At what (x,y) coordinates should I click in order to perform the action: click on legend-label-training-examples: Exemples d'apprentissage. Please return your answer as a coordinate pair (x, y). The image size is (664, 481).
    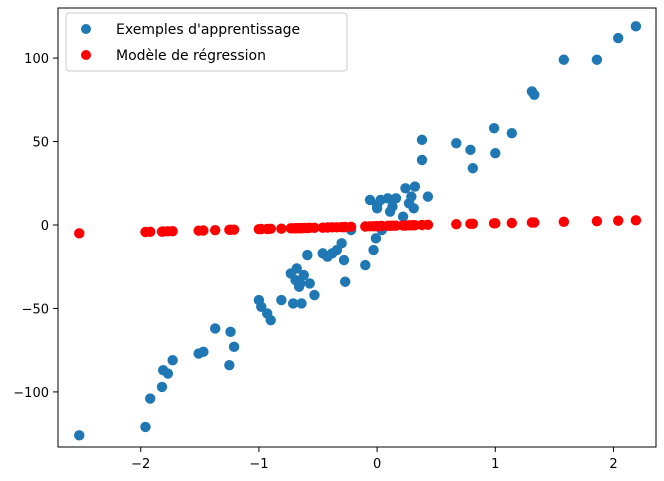
    Looking at the image, I should click on (208, 30).